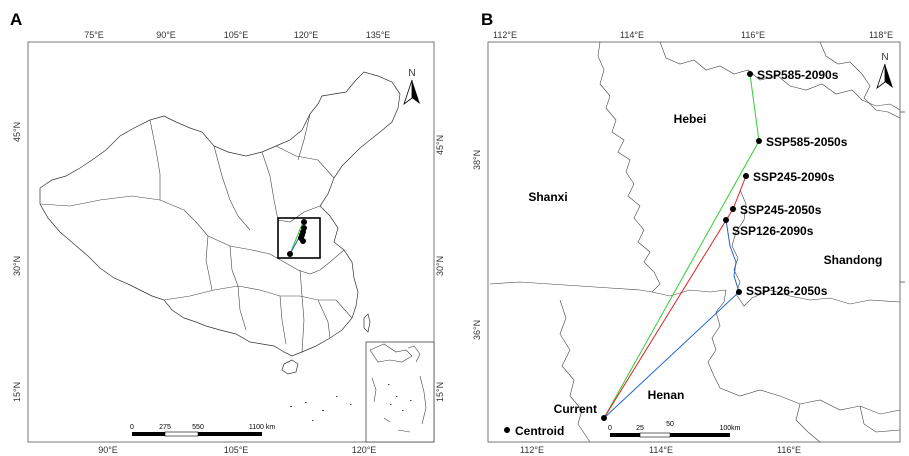 Image resolution: width=909 pixels, height=456 pixels. I want to click on label-ssp585-2050s: SSP585-2050s, so click(807, 142).